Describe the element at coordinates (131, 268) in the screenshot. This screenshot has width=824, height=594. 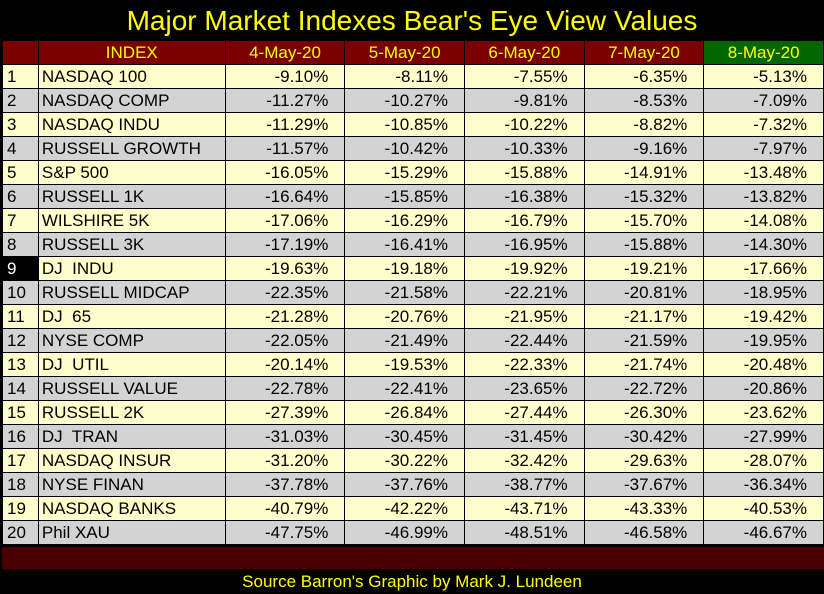
I see `row-index-name: DJ INDU` at that location.